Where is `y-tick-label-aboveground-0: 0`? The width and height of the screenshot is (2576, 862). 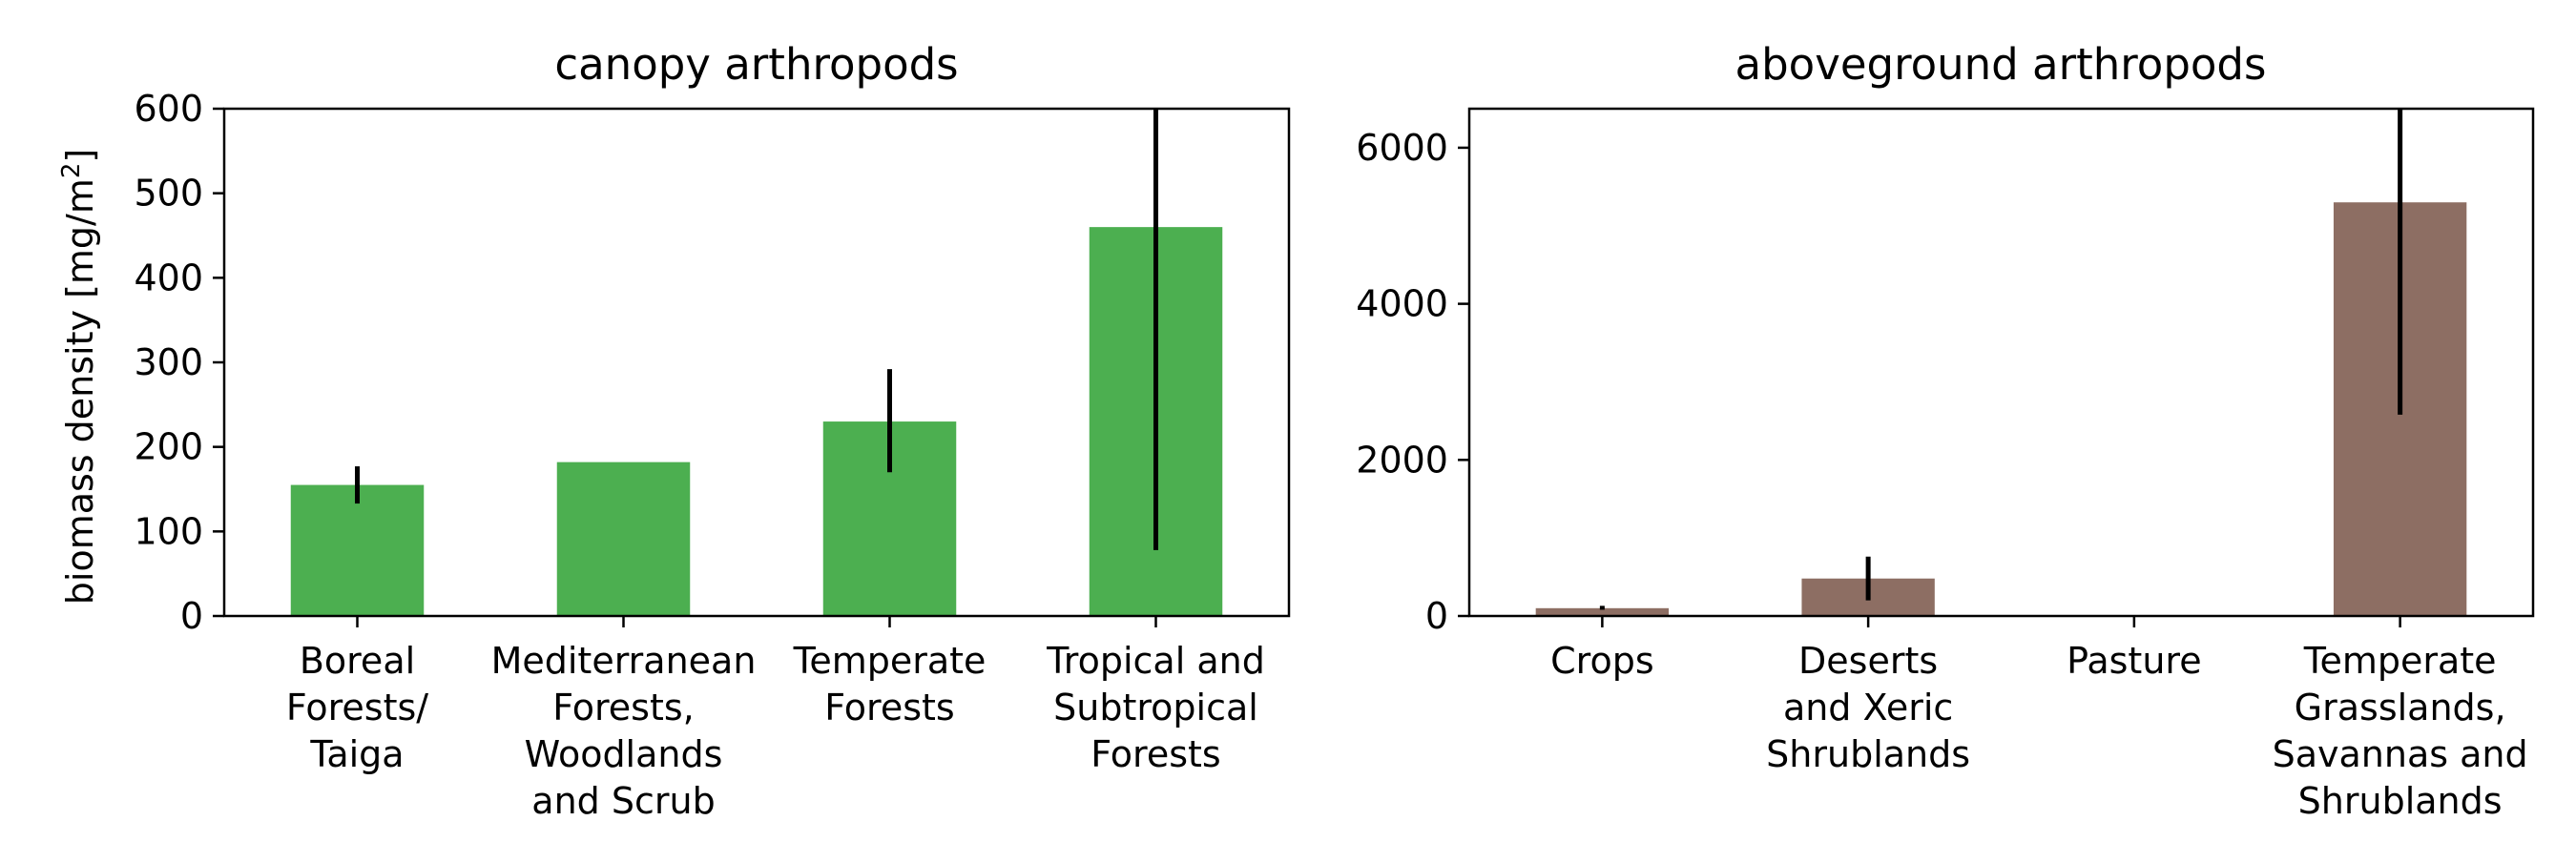
y-tick-label-aboveground-0: 0 is located at coordinates (1436, 616).